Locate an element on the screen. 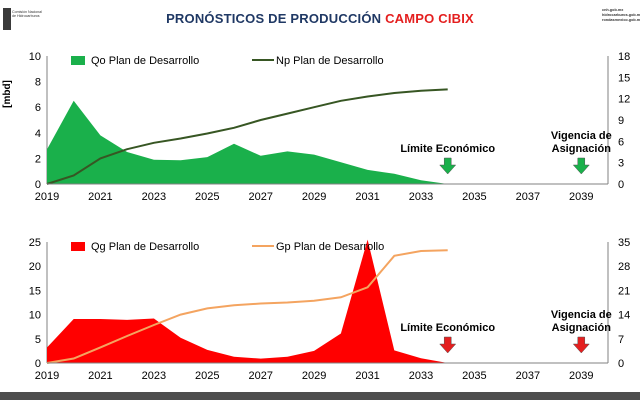  page-title-main: PRONÓSTICOS DE PRODUCCIÓN is located at coordinates (274, 18).